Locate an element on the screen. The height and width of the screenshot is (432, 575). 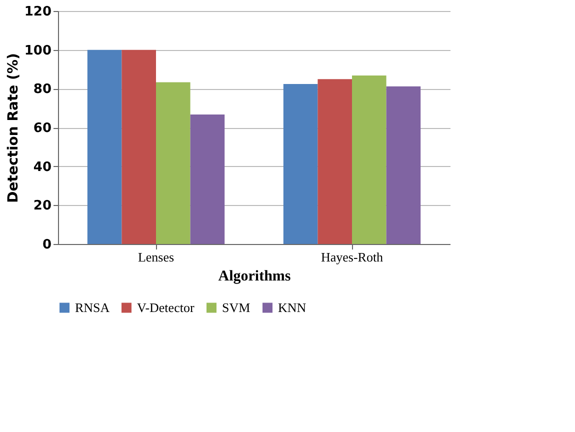
y-tick-label: 80 is located at coordinates (42, 90).